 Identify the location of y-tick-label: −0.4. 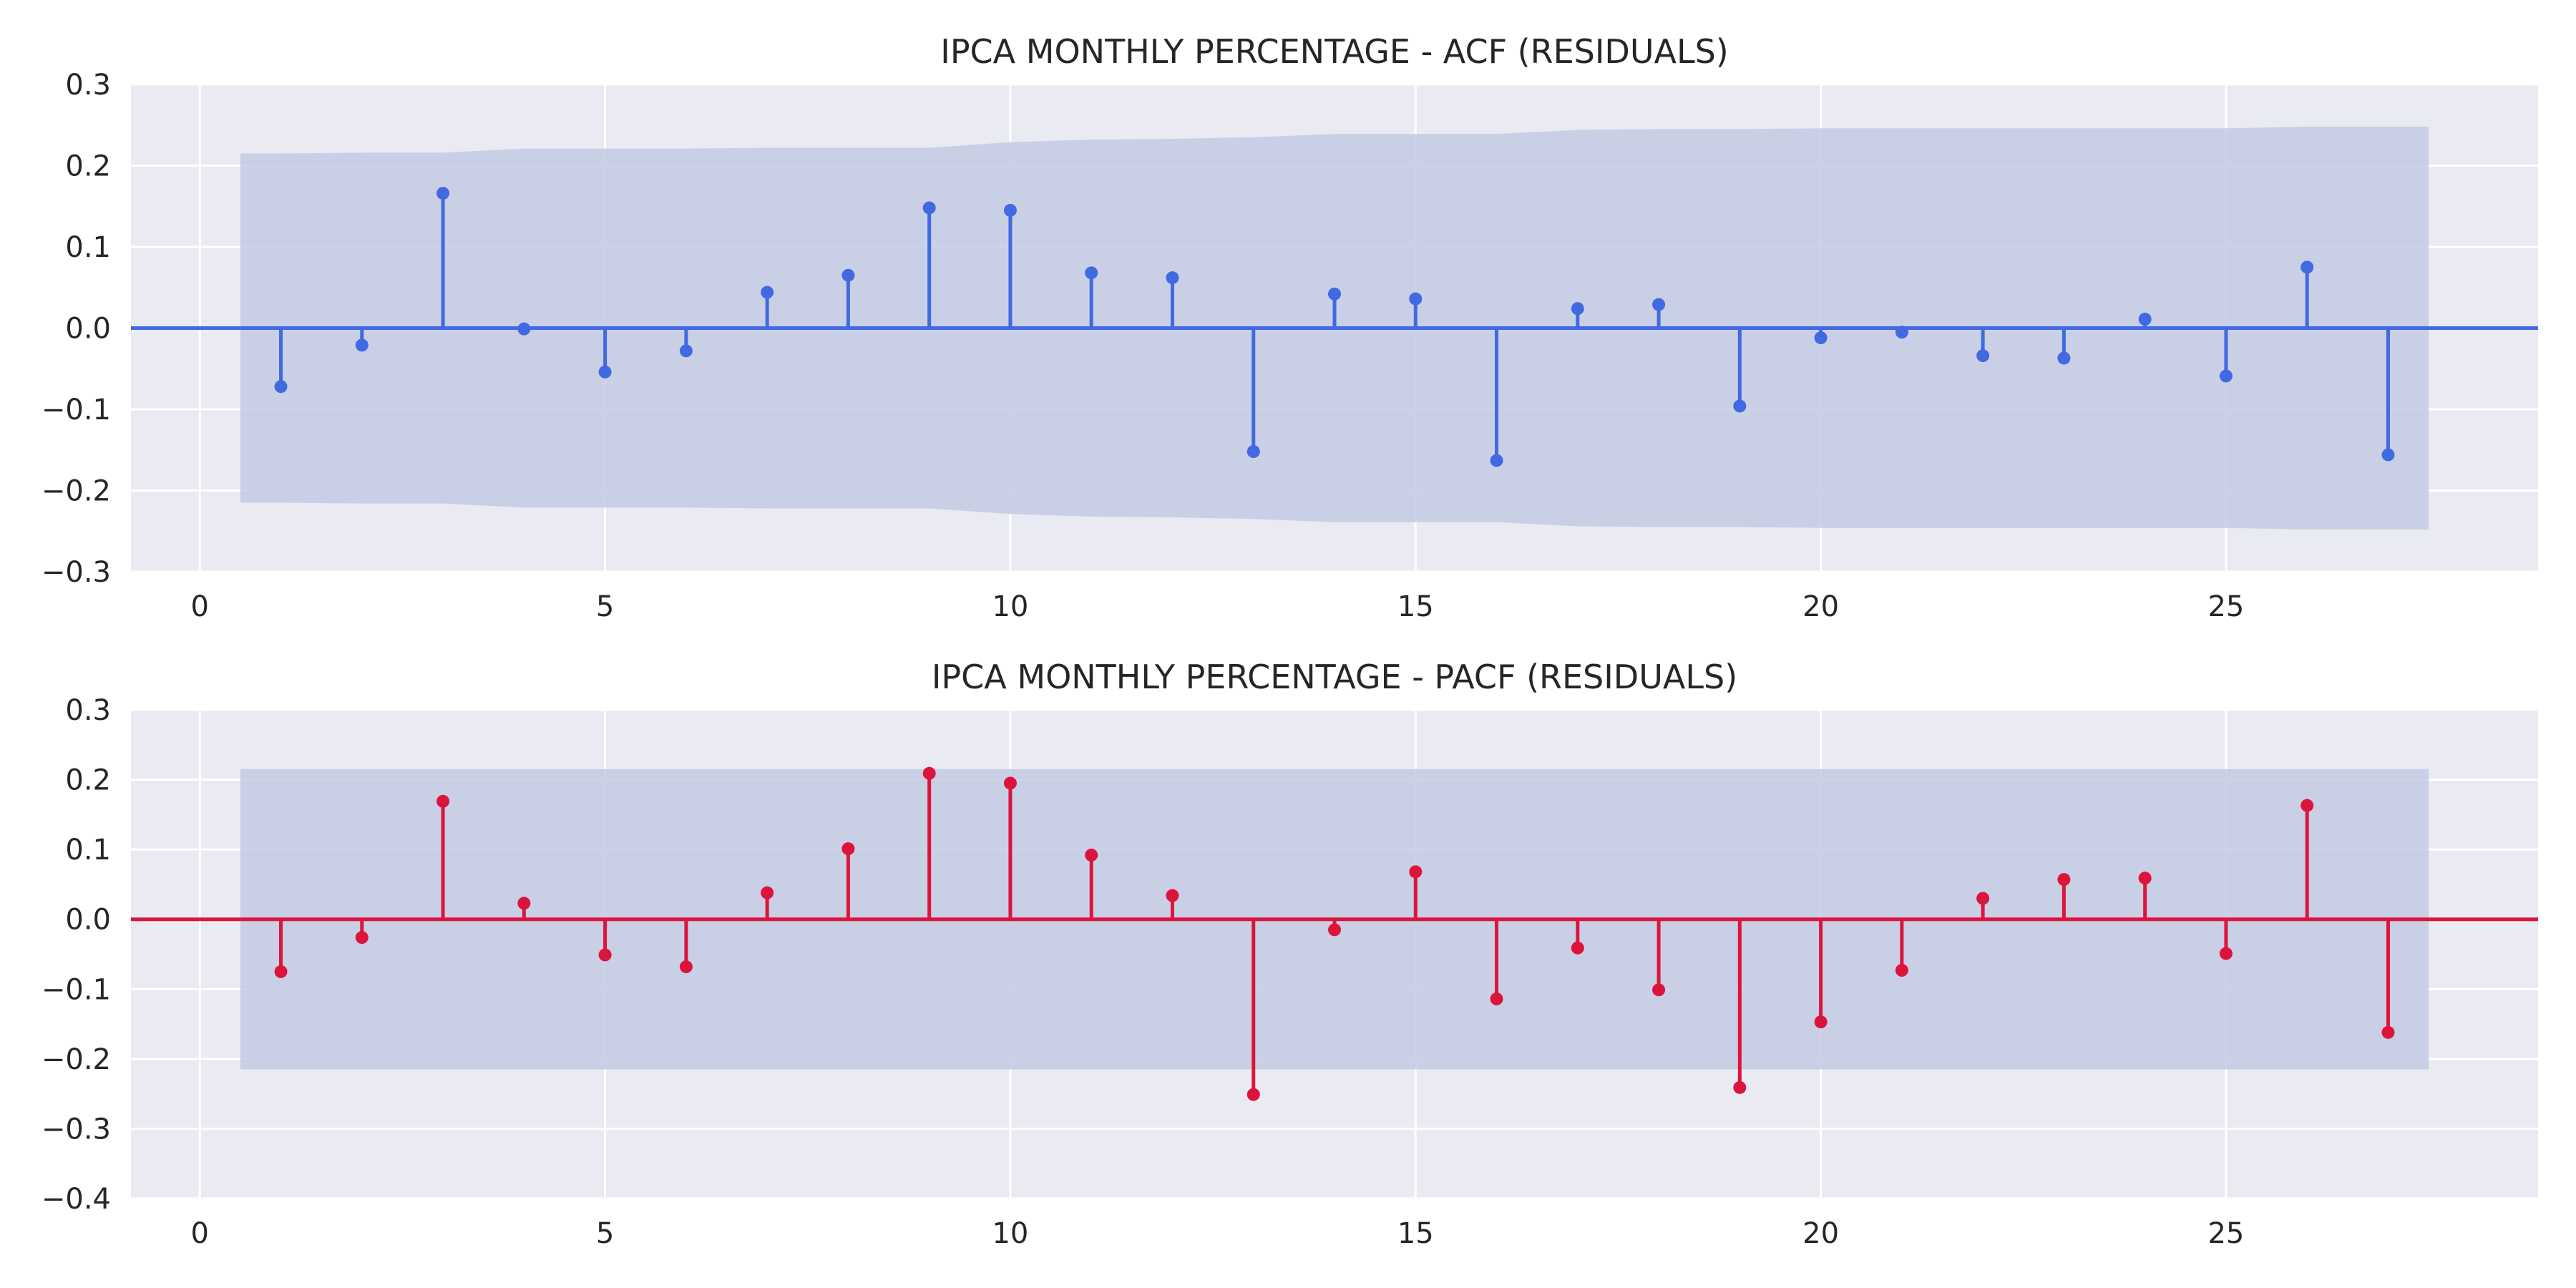
(76, 1199).